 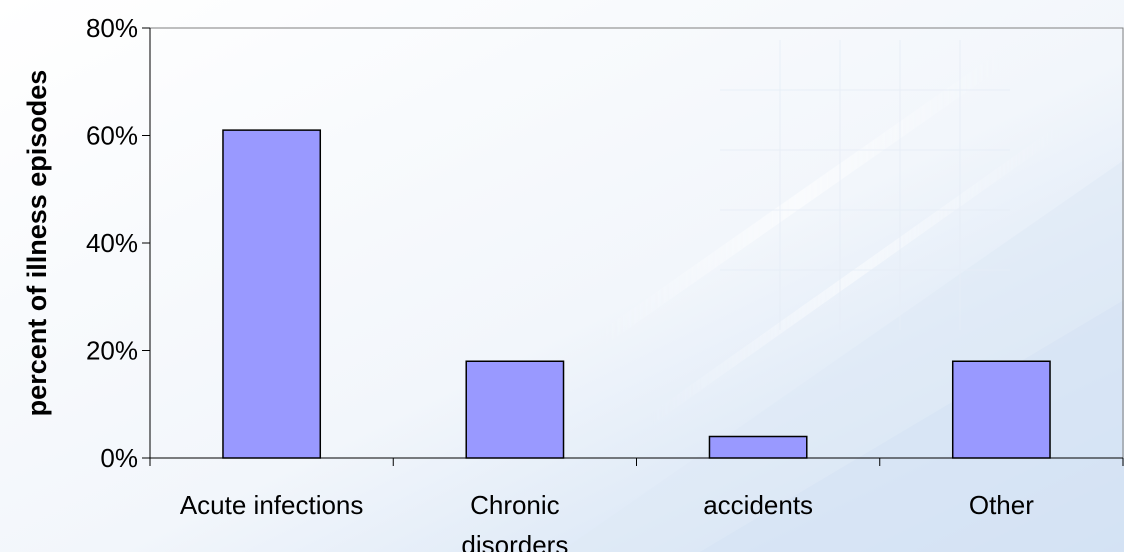 What do you see at coordinates (112, 136) in the screenshot?
I see `y-tick-label: 60%` at bounding box center [112, 136].